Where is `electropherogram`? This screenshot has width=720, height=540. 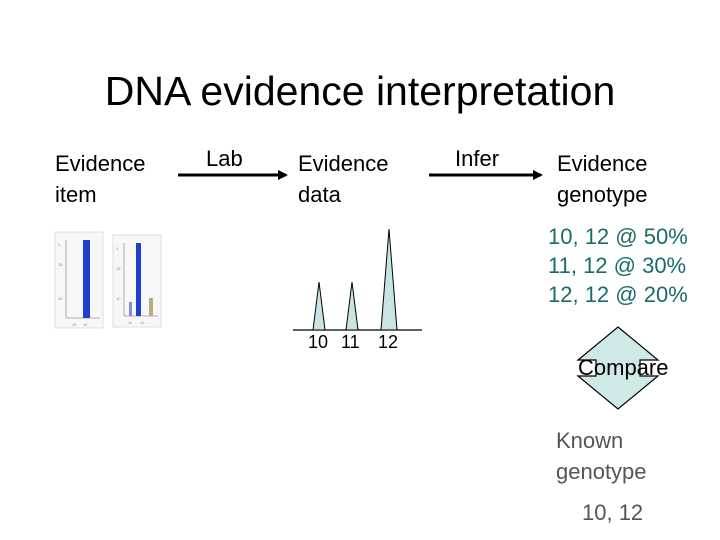
electropherogram is located at coordinates (357, 279).